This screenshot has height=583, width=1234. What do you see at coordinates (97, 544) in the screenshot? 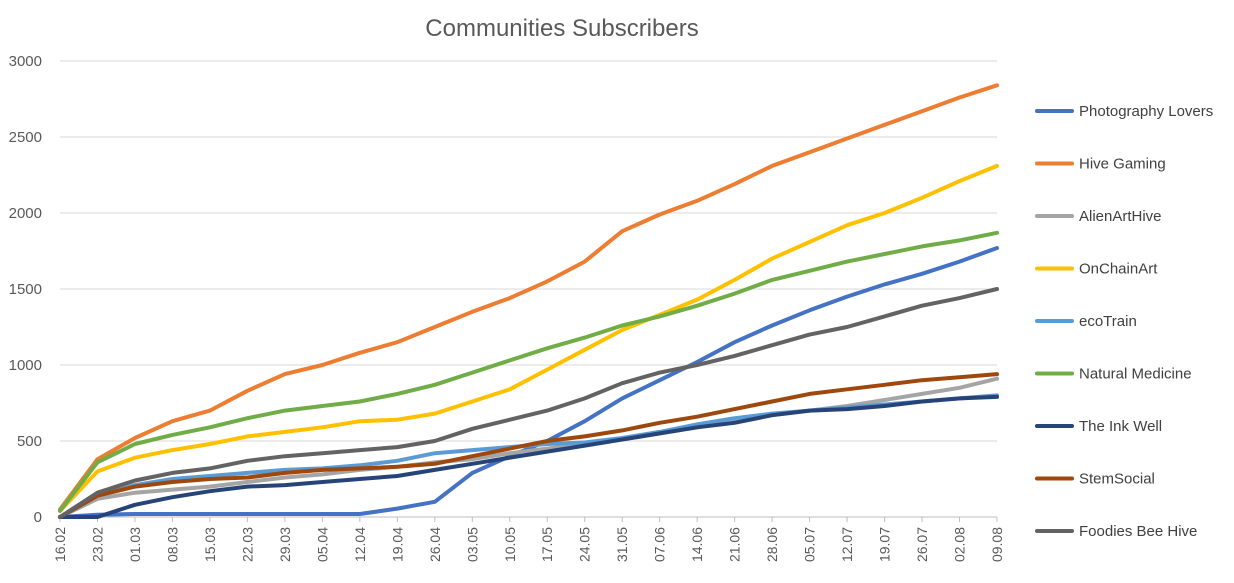
I see `x-tick-label: 23.02` at bounding box center [97, 544].